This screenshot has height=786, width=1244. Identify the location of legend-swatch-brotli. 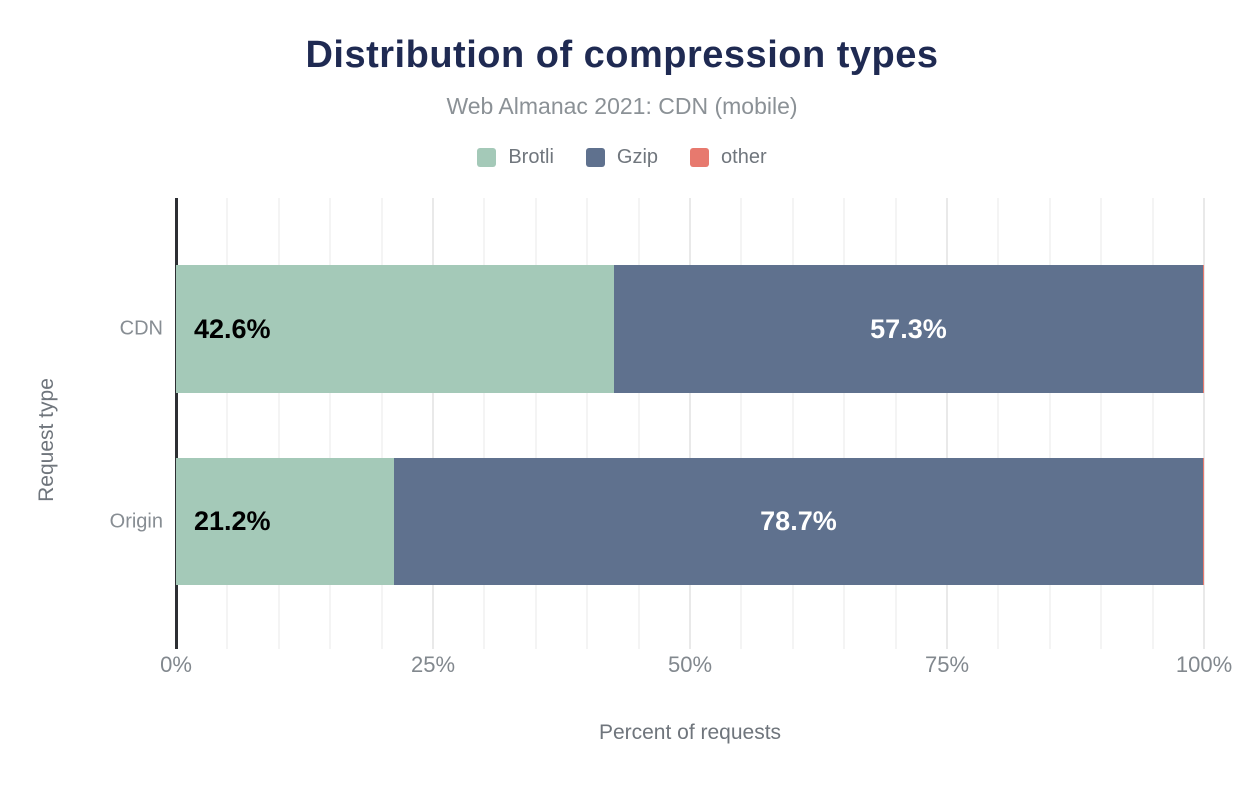
(487, 157).